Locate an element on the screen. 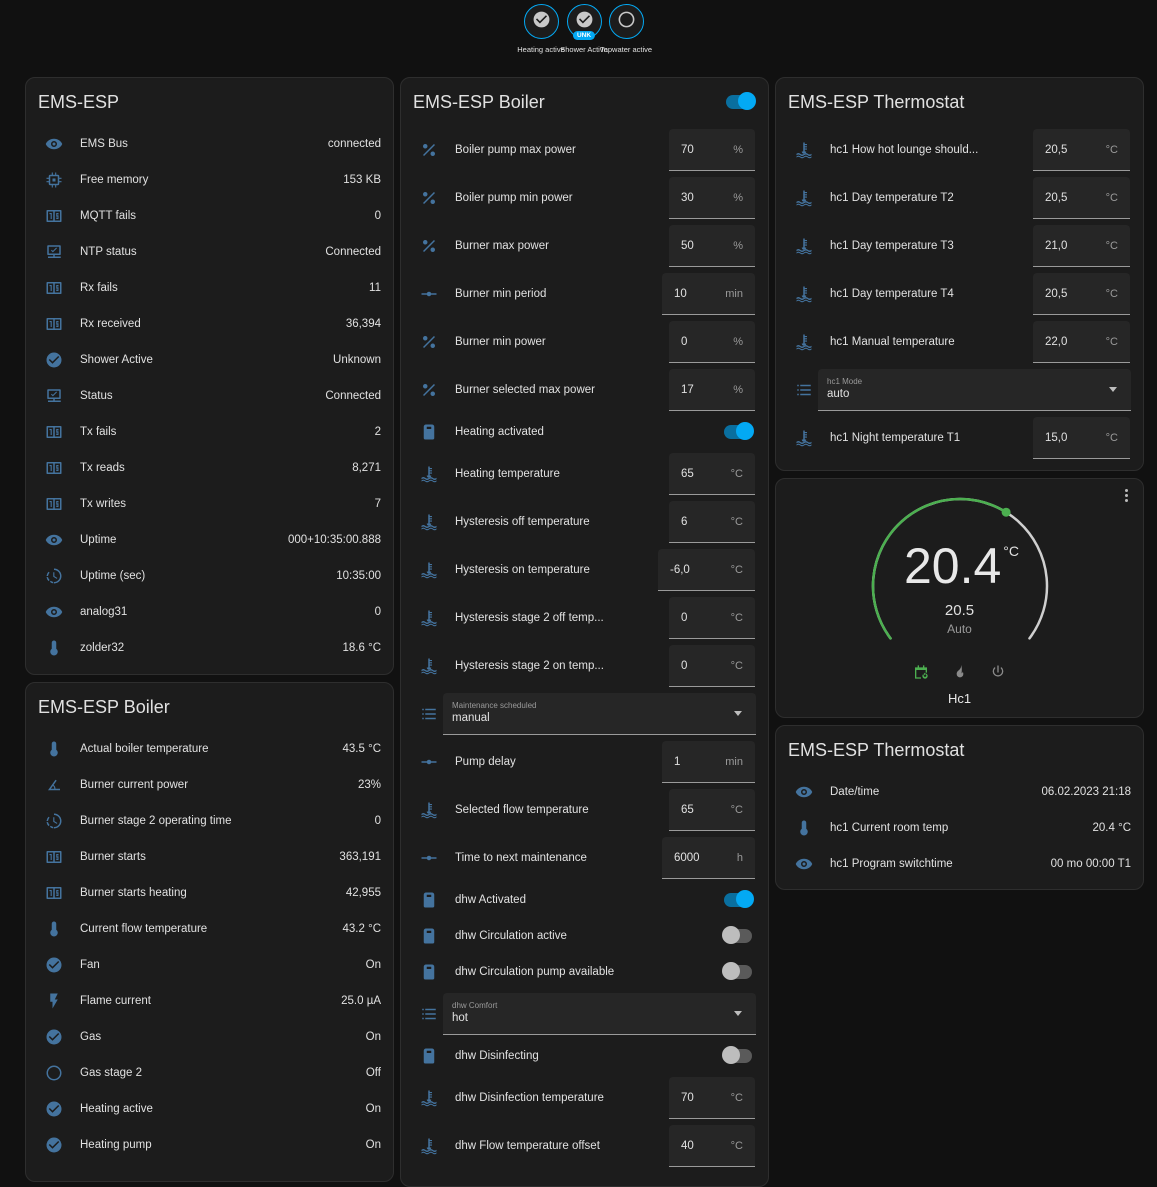  entity-row-tx-reads: Tx reads 8,271 is located at coordinates (209, 468).